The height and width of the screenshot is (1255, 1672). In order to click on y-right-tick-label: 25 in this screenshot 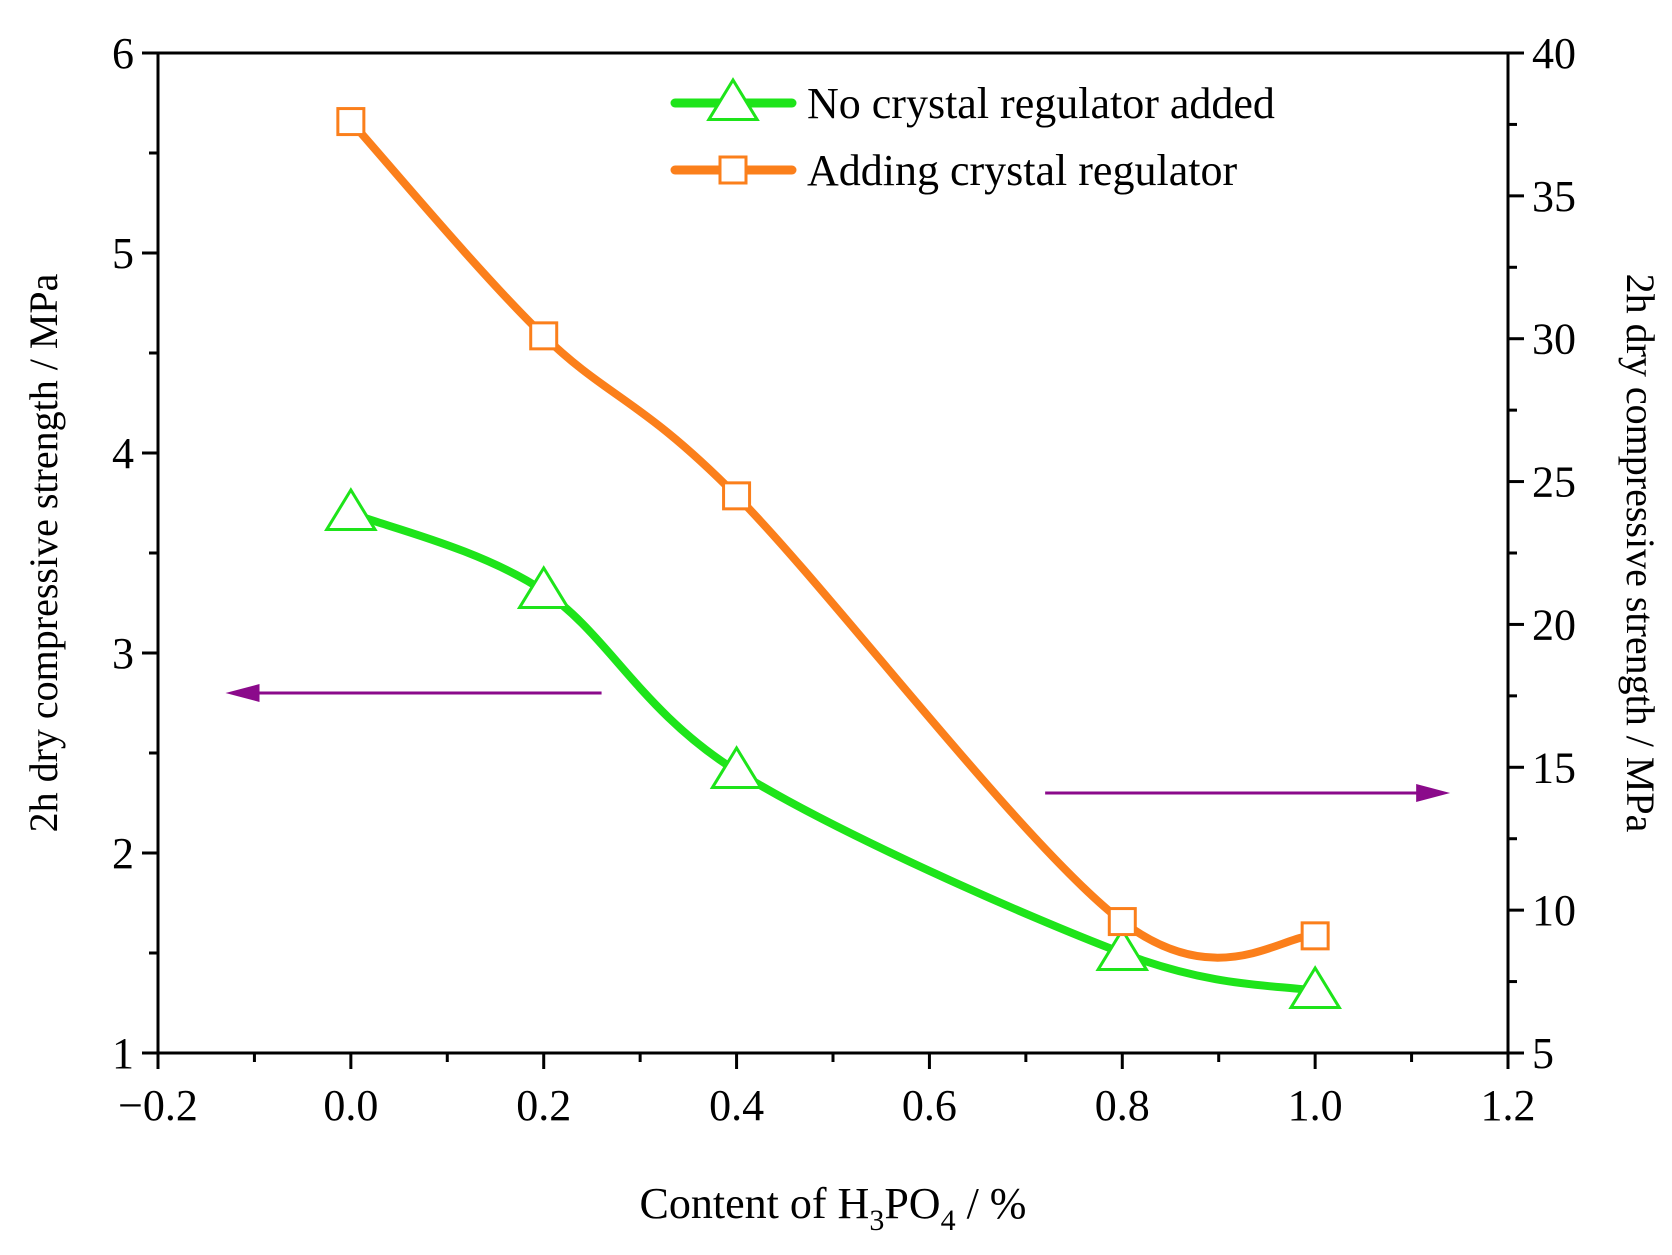, I will do `click(1554, 482)`.